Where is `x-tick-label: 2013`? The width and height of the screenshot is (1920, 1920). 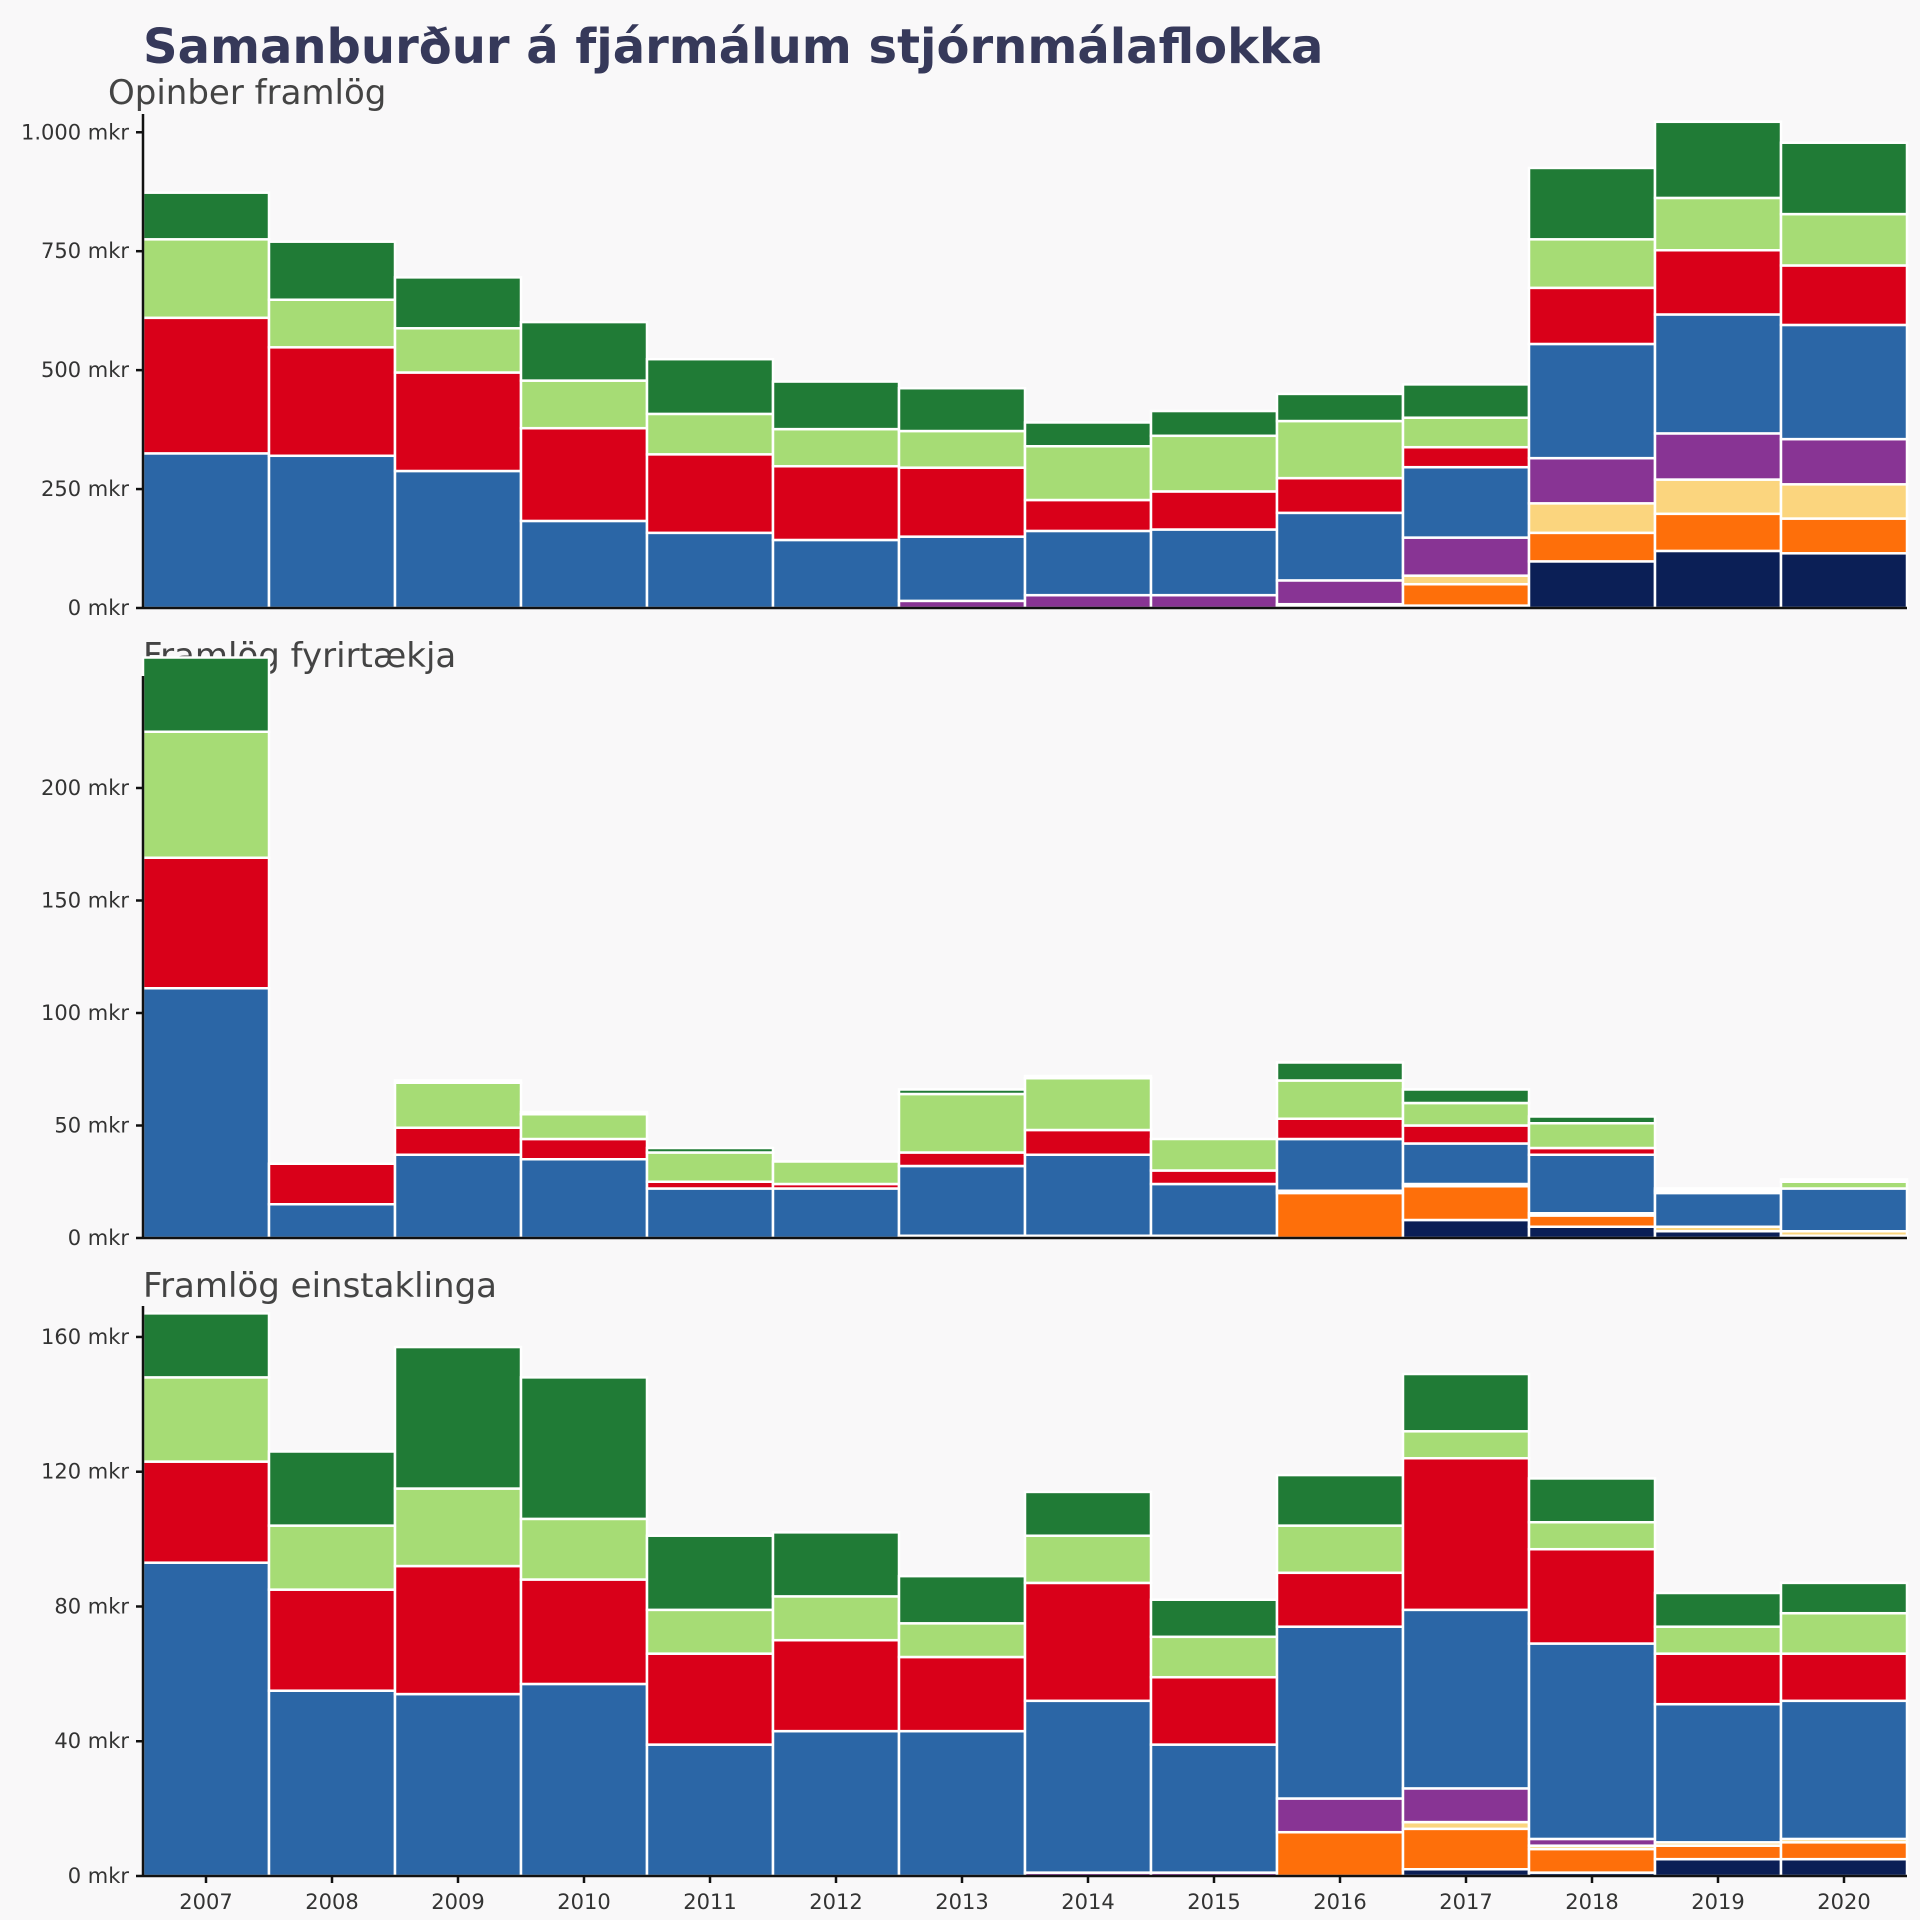
x-tick-label: 2013 is located at coordinates (961, 1902).